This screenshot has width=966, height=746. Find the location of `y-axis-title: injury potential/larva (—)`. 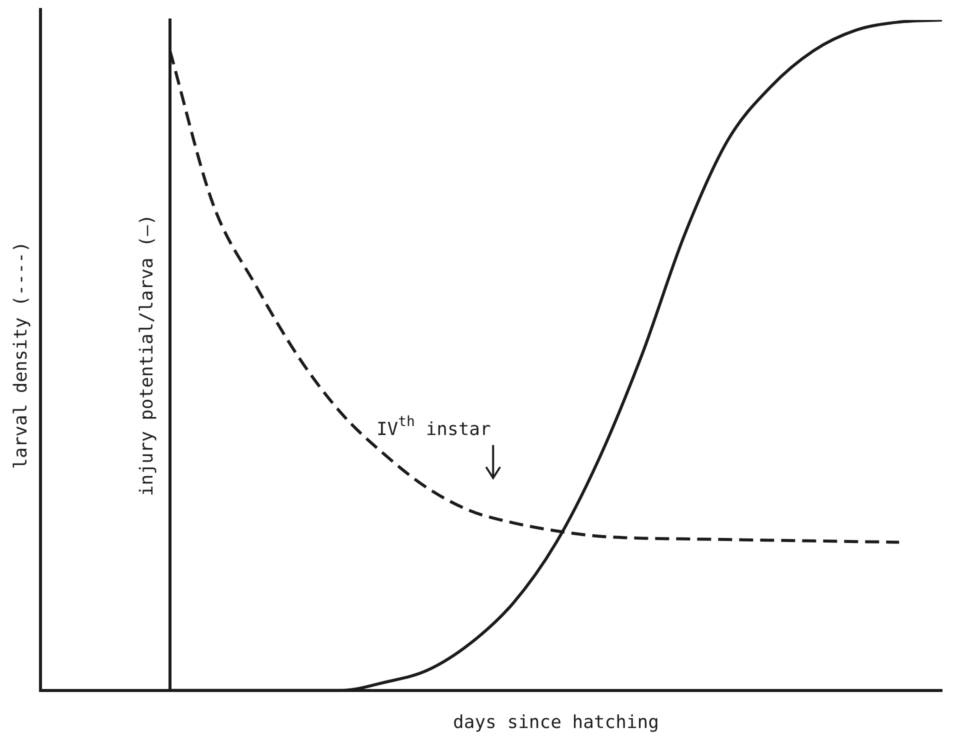

y-axis-title: injury potential/larva (—) is located at coordinates (147, 355).